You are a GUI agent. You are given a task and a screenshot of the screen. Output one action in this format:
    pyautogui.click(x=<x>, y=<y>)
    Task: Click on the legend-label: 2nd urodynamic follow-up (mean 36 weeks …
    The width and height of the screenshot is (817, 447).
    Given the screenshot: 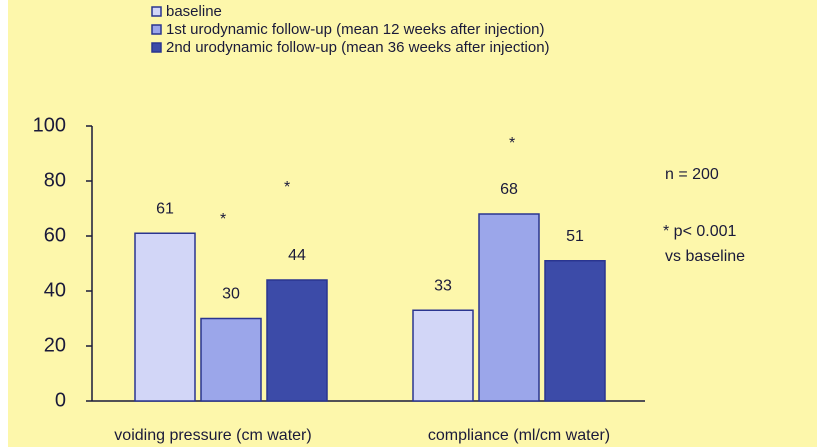 What is the action you would take?
    pyautogui.click(x=358, y=47)
    